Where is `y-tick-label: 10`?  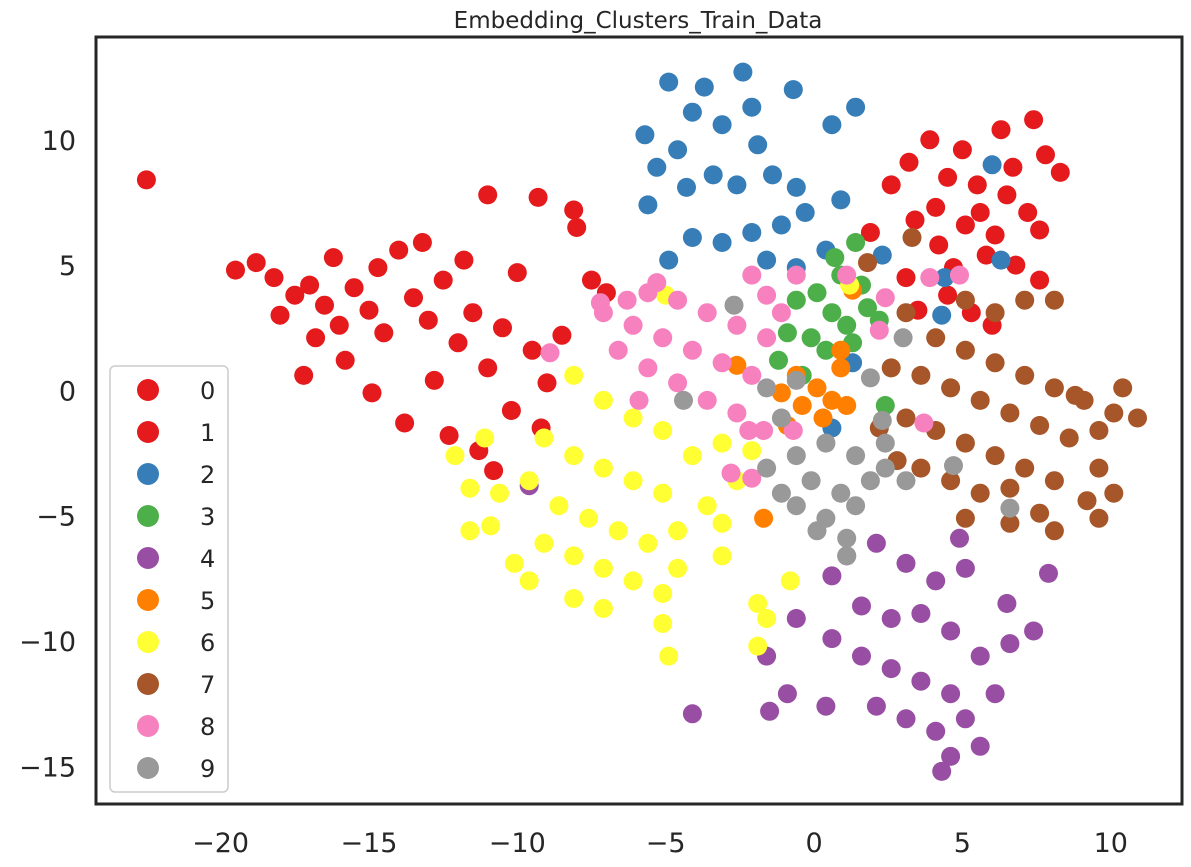
y-tick-label: 10 is located at coordinates (59, 141).